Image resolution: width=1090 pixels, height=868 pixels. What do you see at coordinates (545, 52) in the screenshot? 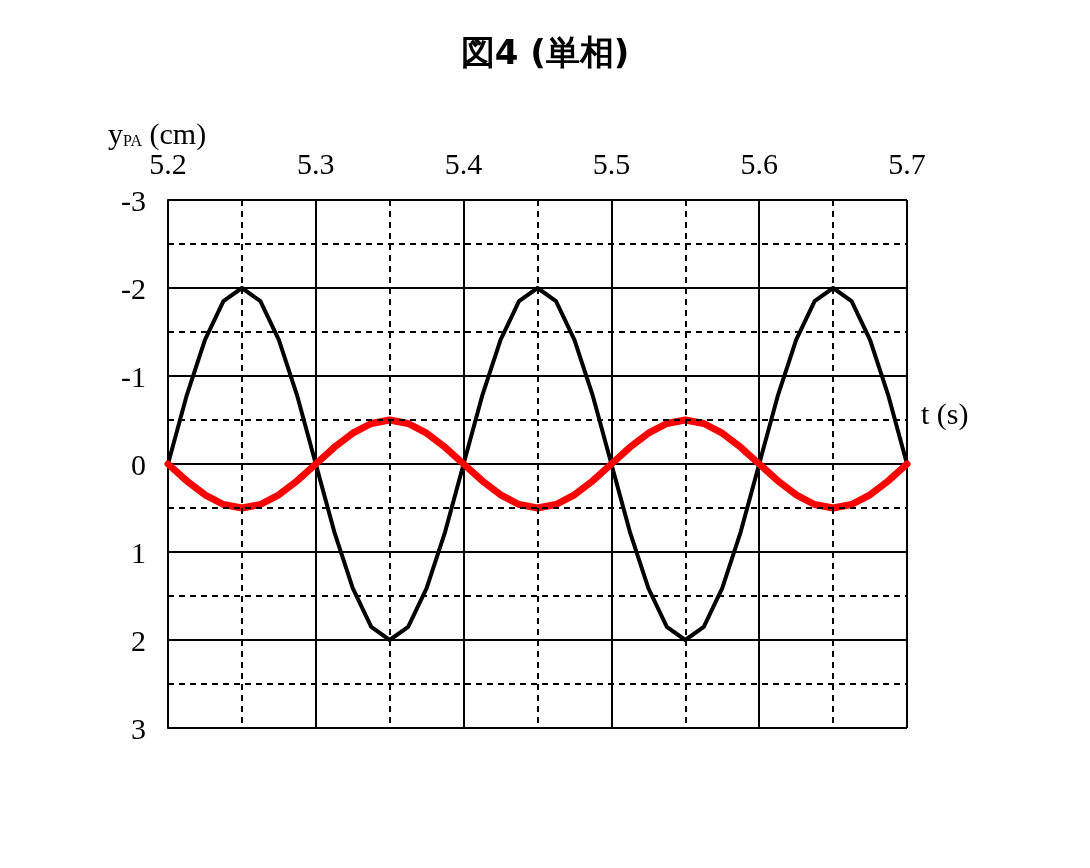
I see `chart-title: 図4 (単相)` at bounding box center [545, 52].